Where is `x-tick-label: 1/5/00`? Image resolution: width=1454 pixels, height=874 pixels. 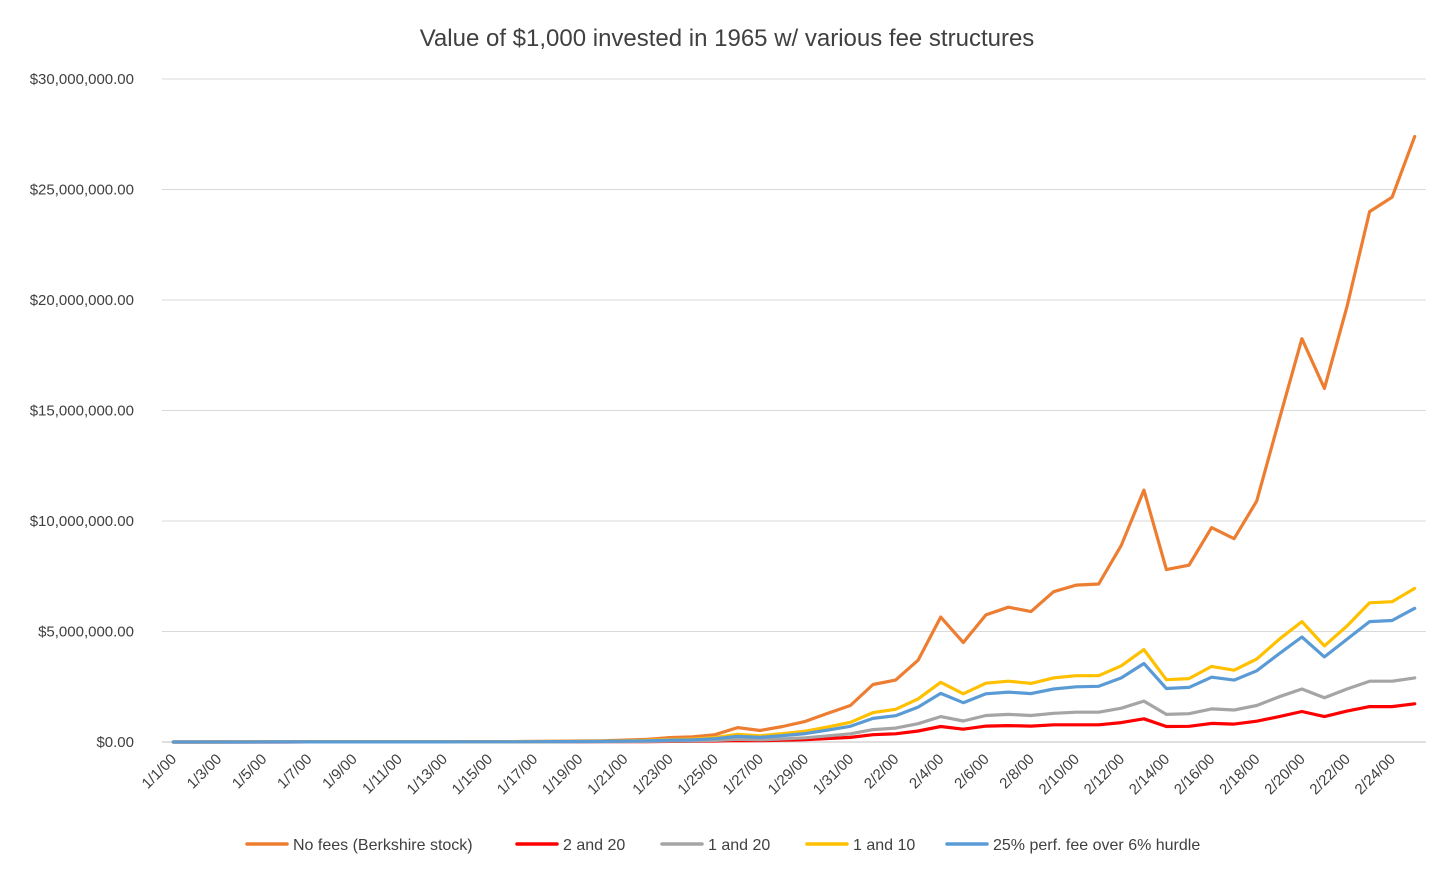 x-tick-label: 1/5/00 is located at coordinates (250, 772).